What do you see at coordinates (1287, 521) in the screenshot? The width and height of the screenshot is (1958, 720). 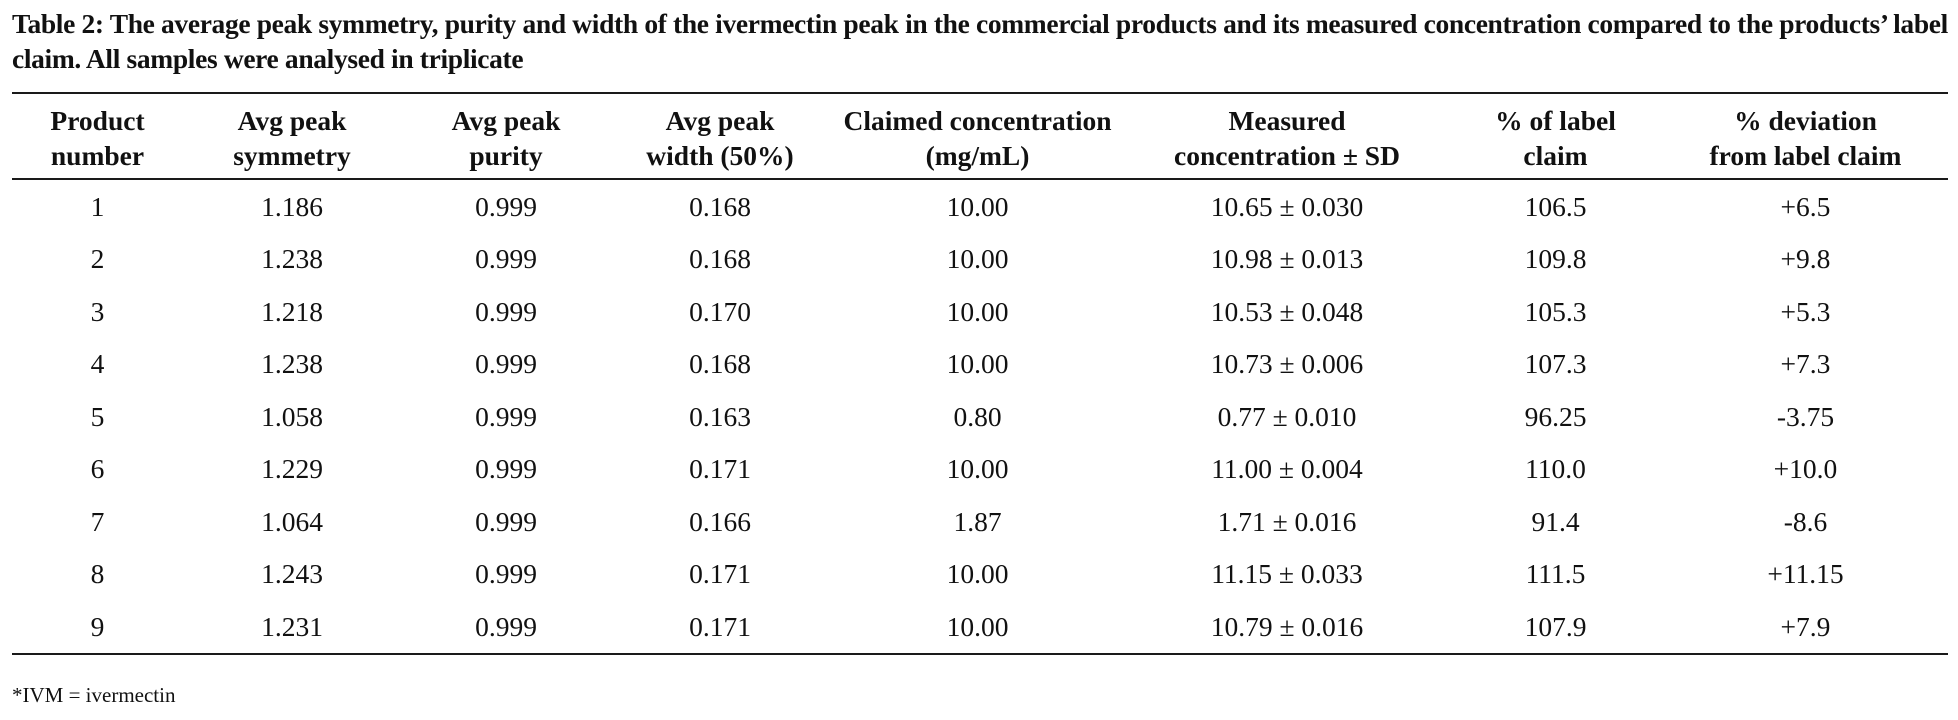 I see `cell-measured-concentration: 1.71 ± 0.016` at bounding box center [1287, 521].